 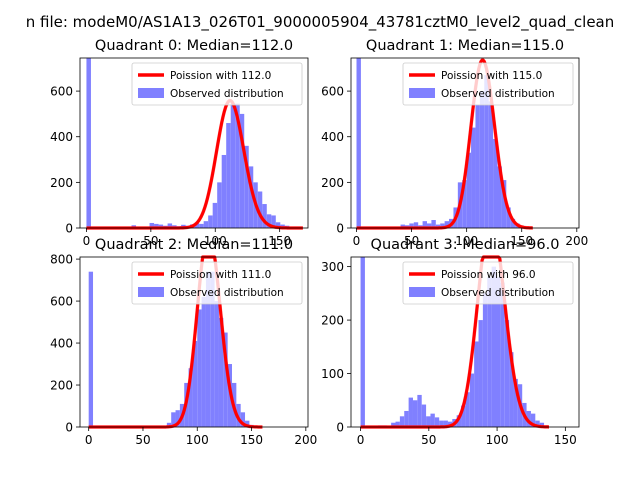 What do you see at coordinates (220, 275) in the screenshot?
I see `legend-label: Poission with 111.0` at bounding box center [220, 275].